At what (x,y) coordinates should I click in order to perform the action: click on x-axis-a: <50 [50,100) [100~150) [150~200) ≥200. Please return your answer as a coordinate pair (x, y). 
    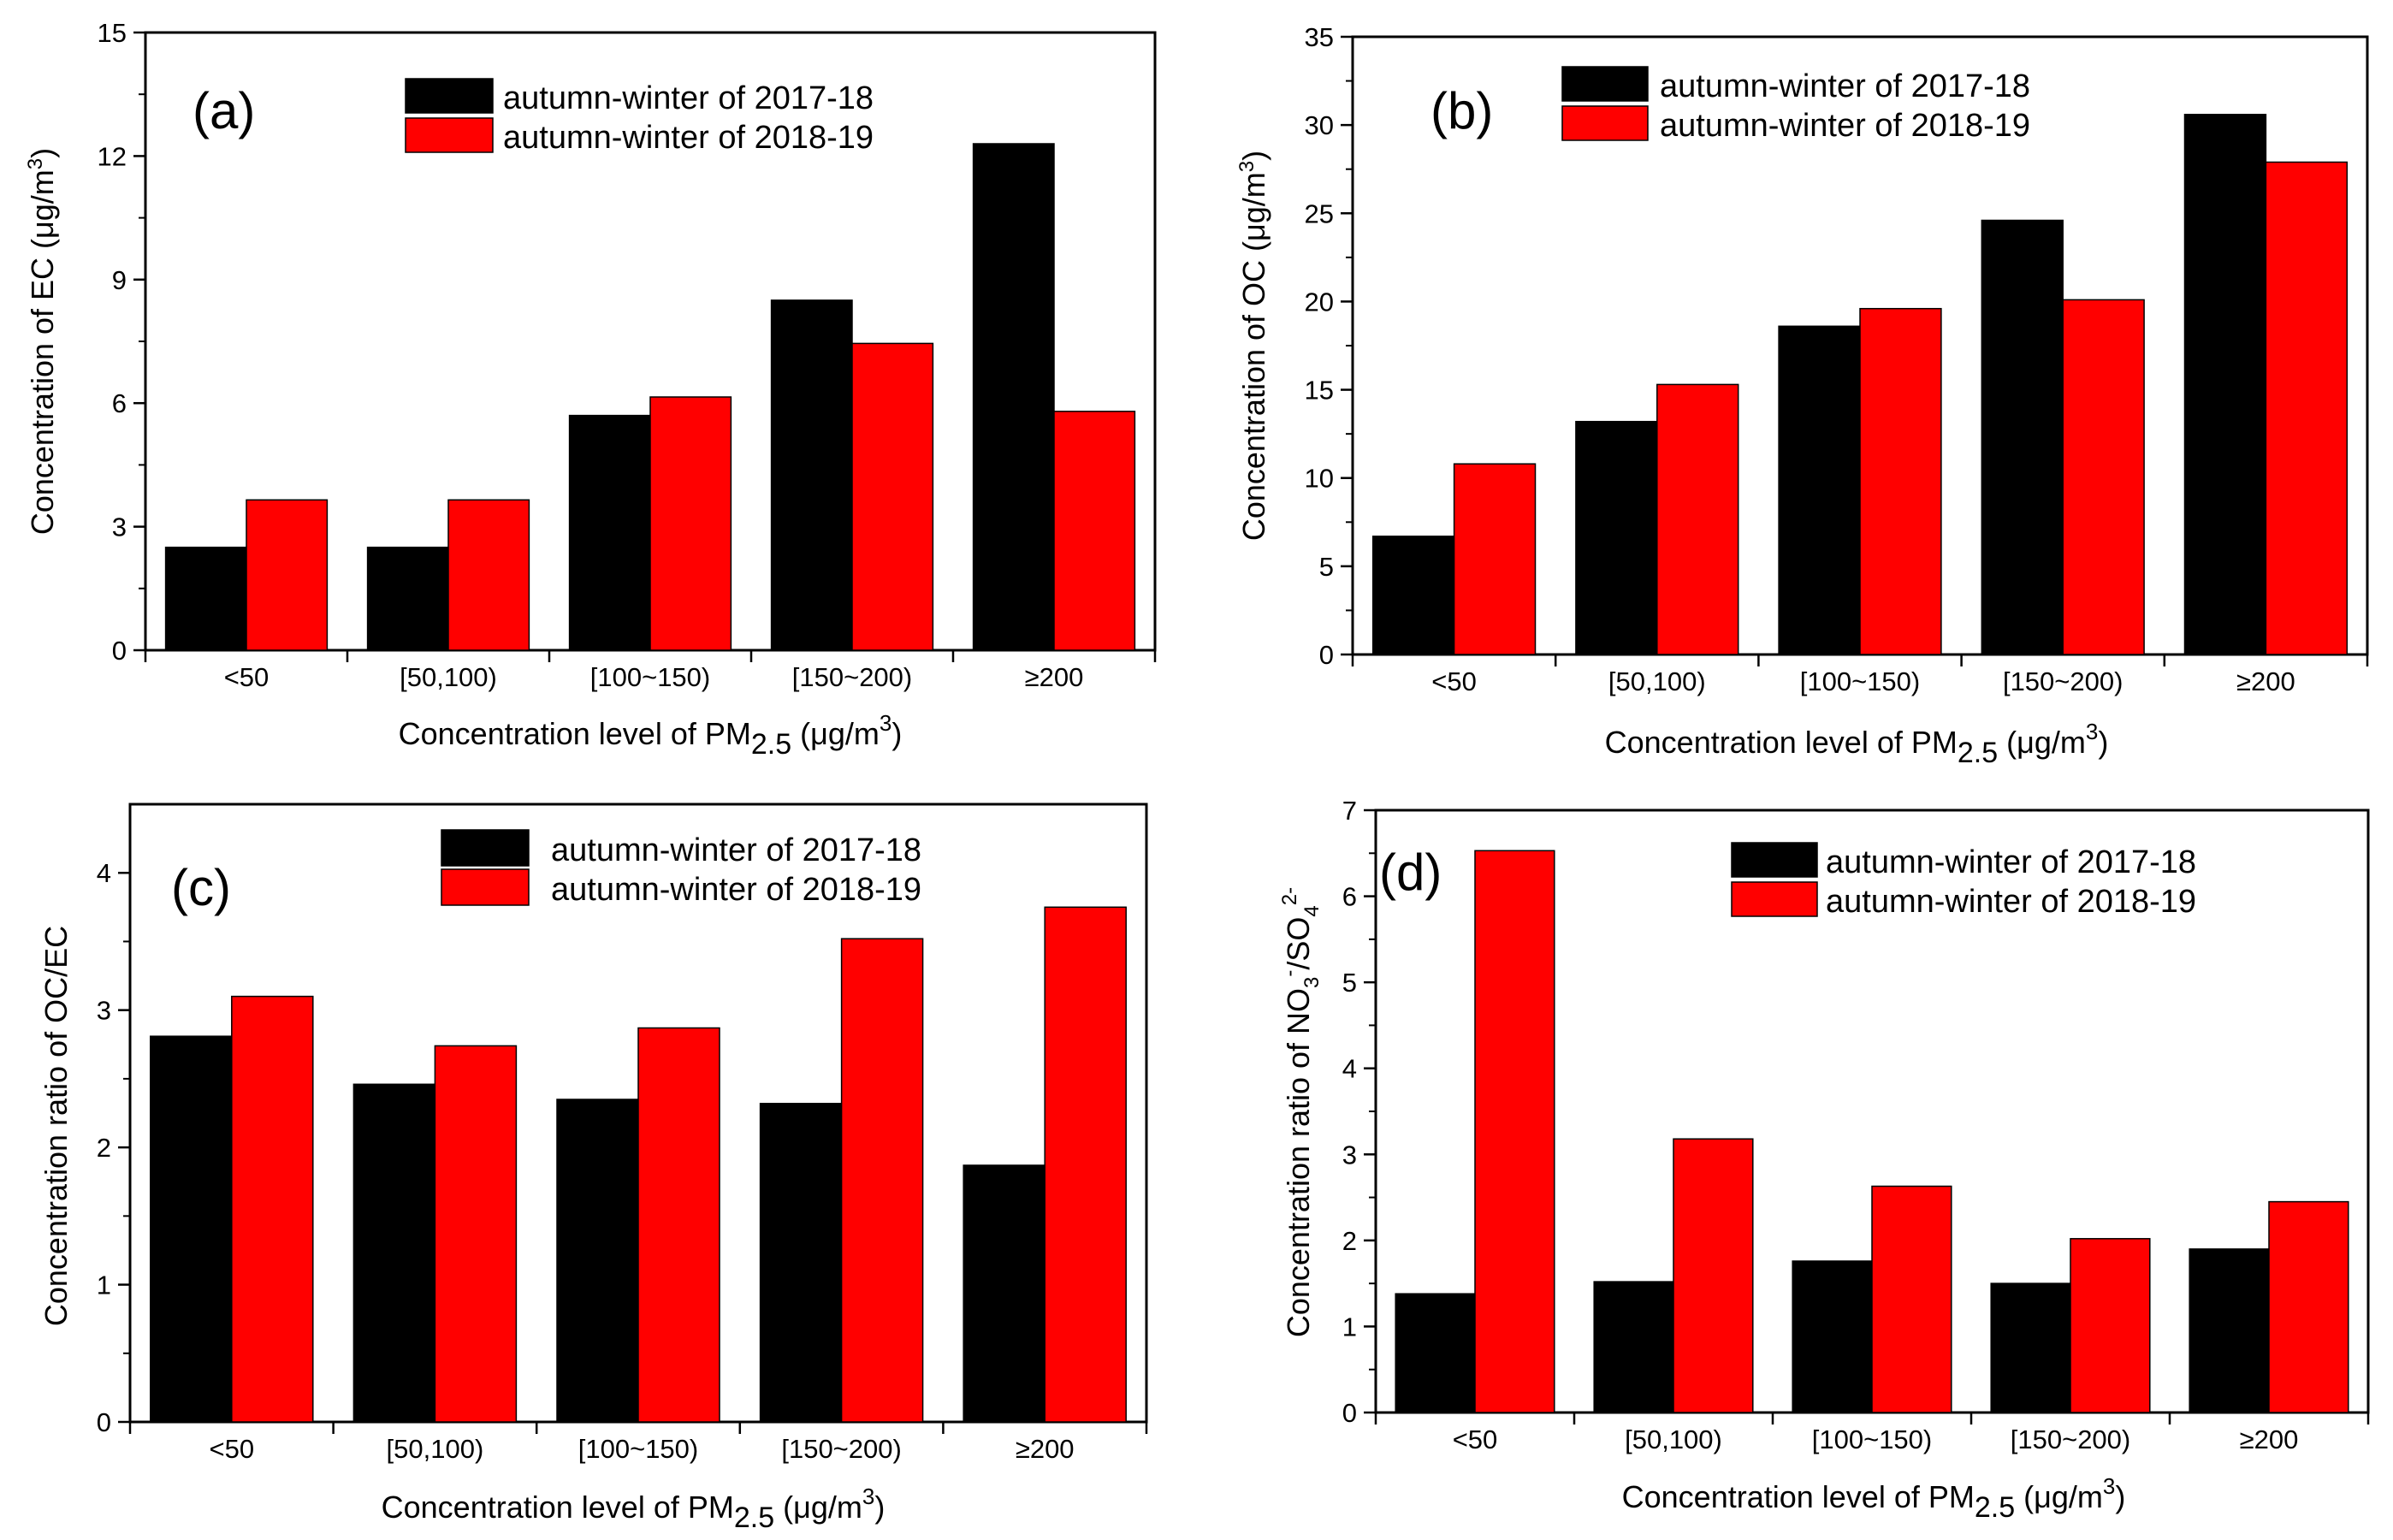
    Looking at the image, I should click on (650, 671).